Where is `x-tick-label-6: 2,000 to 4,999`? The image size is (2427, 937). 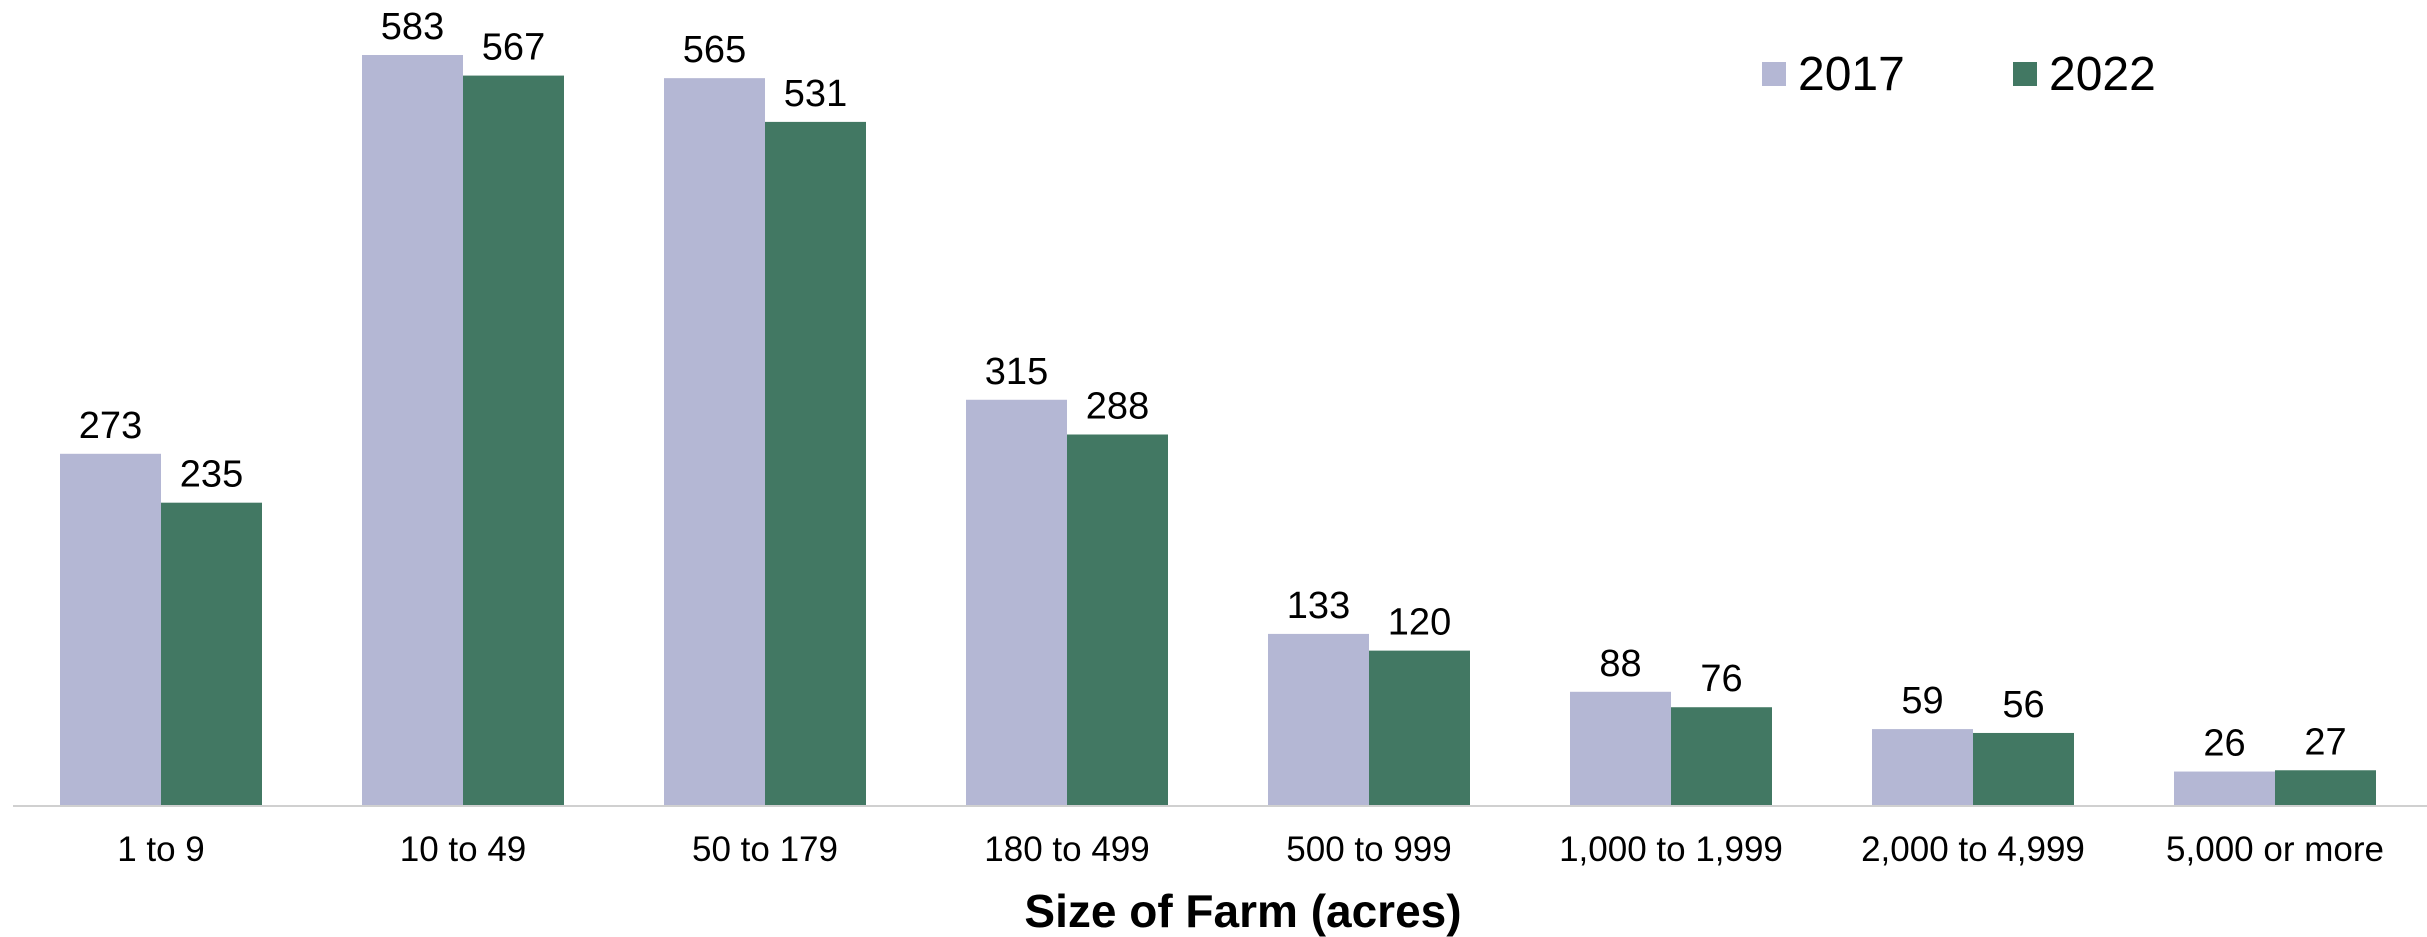
x-tick-label-6: 2,000 to 4,999 is located at coordinates (1973, 849).